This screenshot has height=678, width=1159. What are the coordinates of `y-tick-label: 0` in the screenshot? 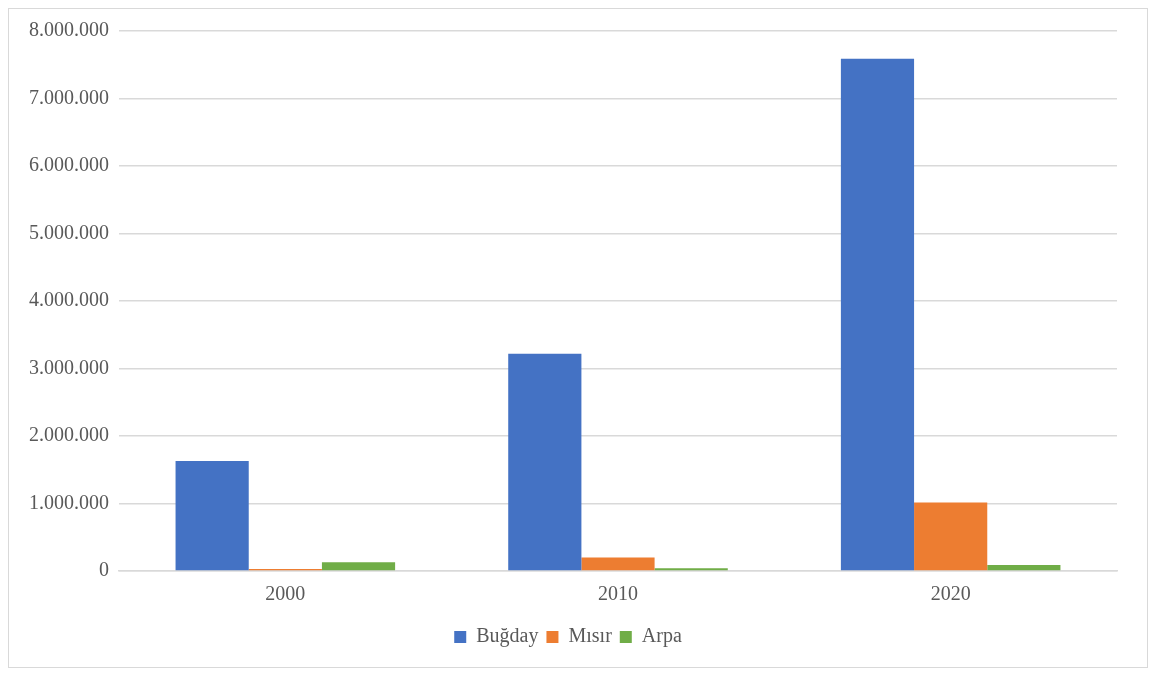 It's located at (104, 569).